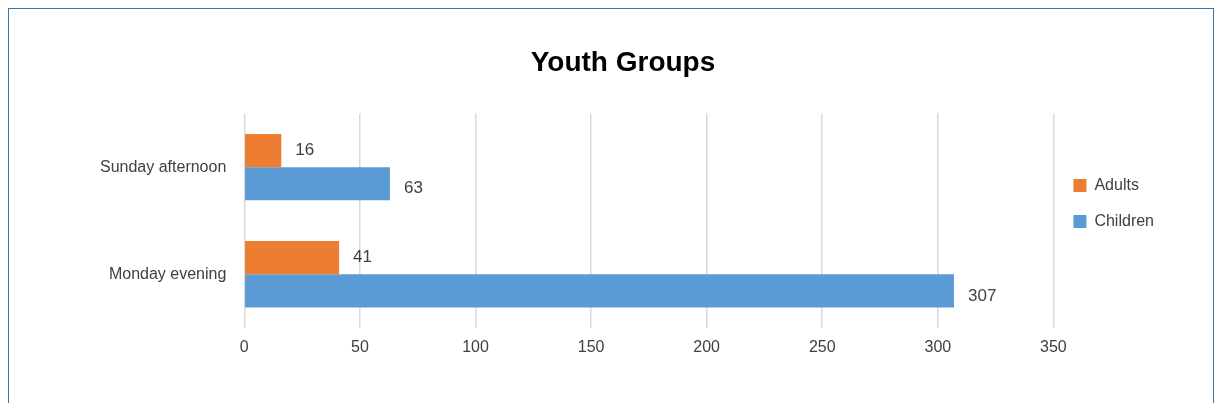 The image size is (1224, 407). What do you see at coordinates (623, 61) in the screenshot?
I see `chart-title: Youth Groups` at bounding box center [623, 61].